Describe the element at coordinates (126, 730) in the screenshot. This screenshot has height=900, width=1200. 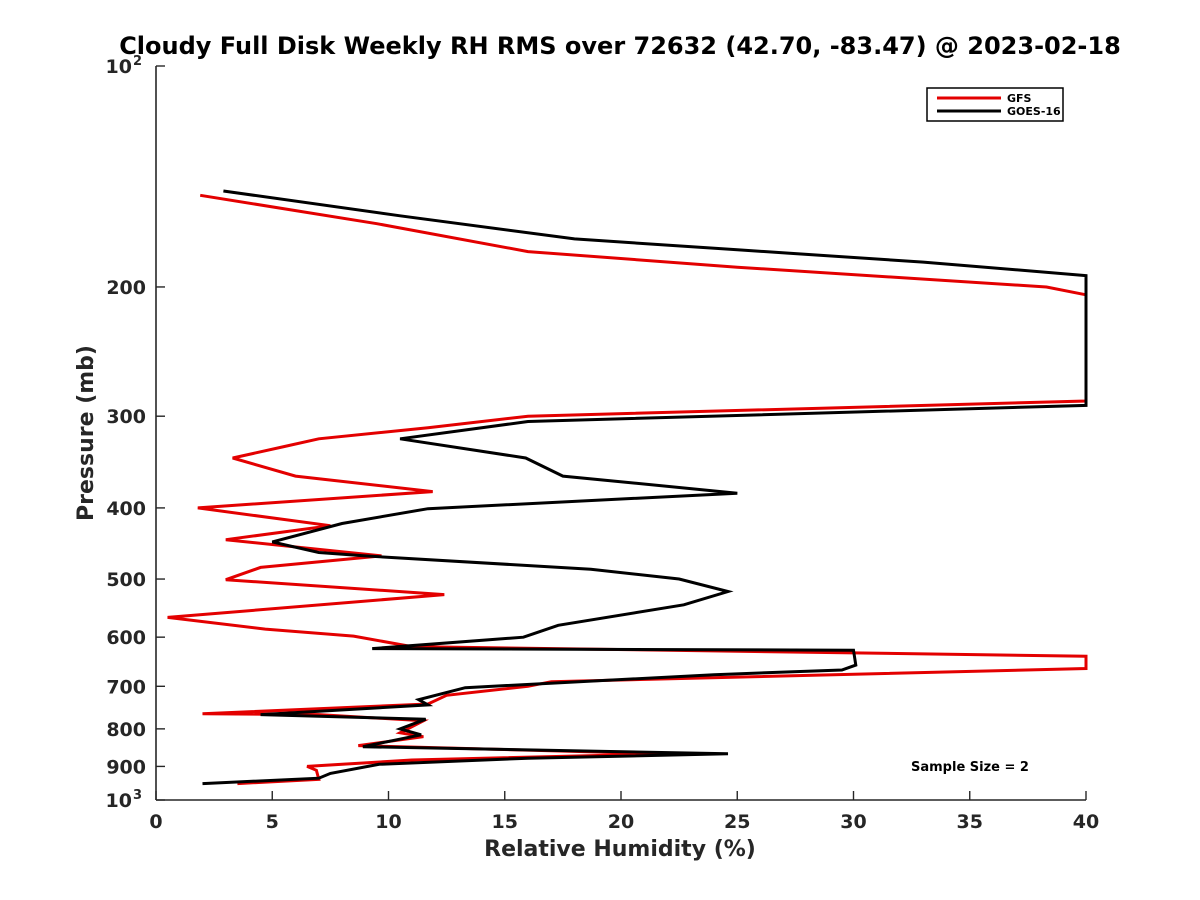
I see `y-tick-label: 800` at that location.